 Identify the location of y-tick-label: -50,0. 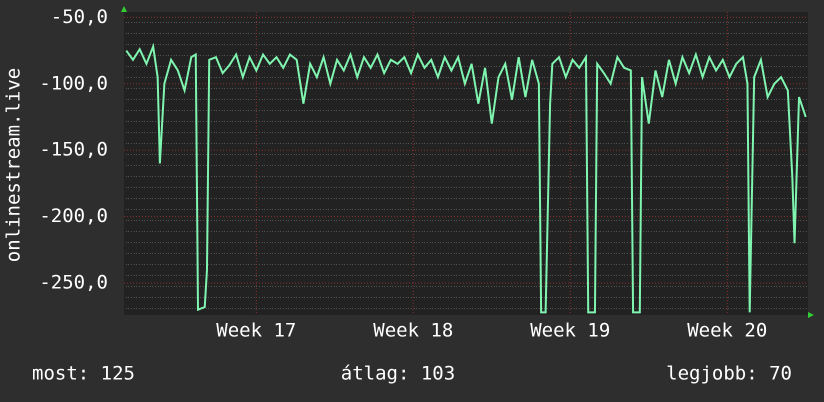
(79, 17).